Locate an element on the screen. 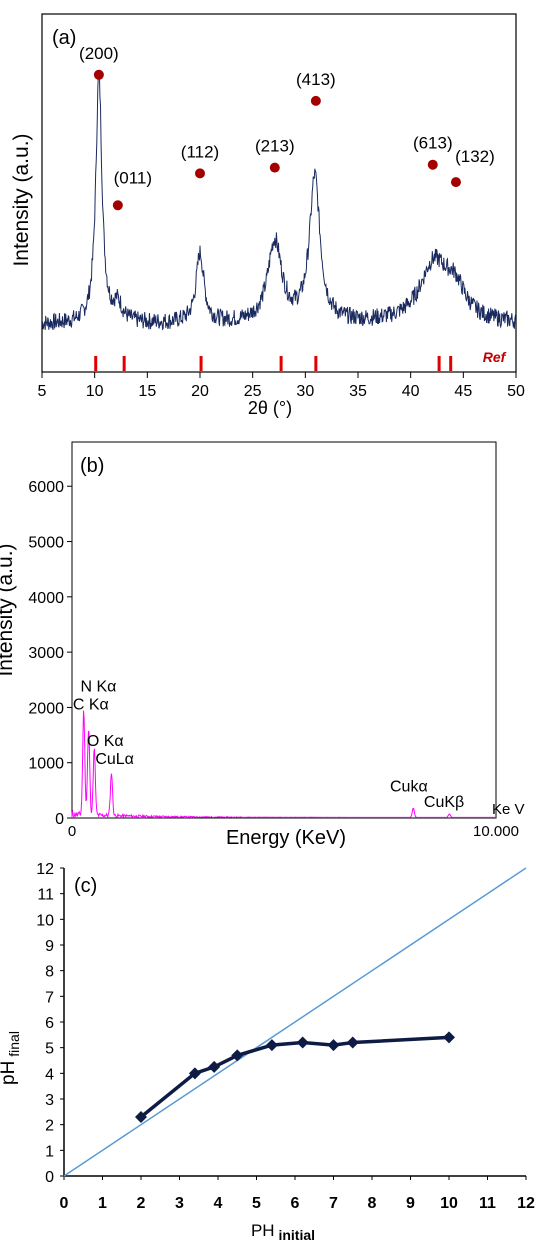 This screenshot has width=536, height=1244. panel-a-label: (a) is located at coordinates (64, 38).